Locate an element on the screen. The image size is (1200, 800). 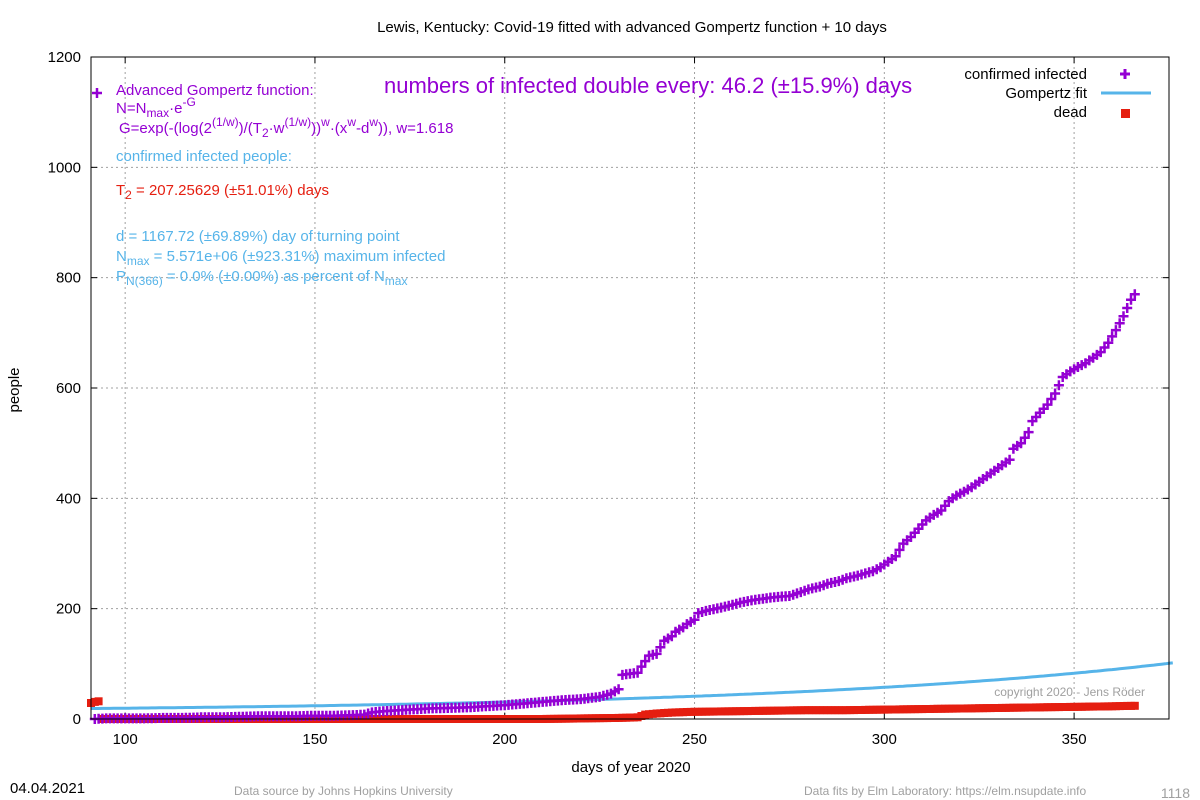
t2-line: T2 = 207.25629 (±51.01%) days is located at coordinates (222, 192).